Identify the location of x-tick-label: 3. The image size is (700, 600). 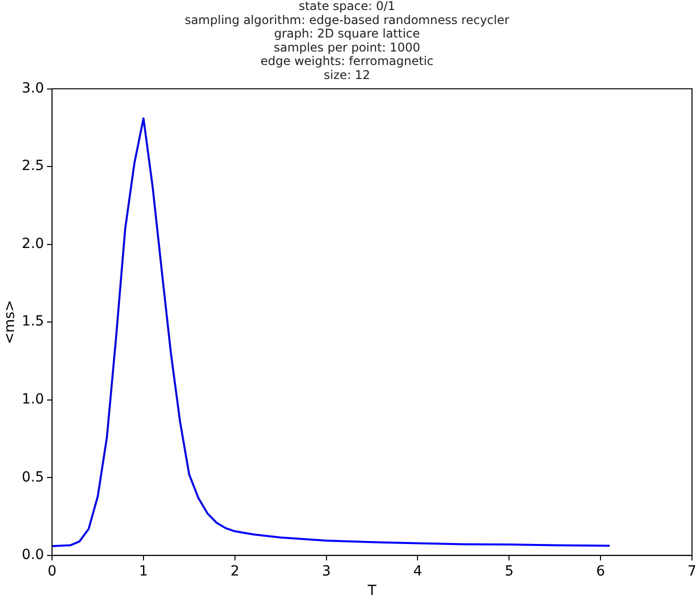
(326, 571).